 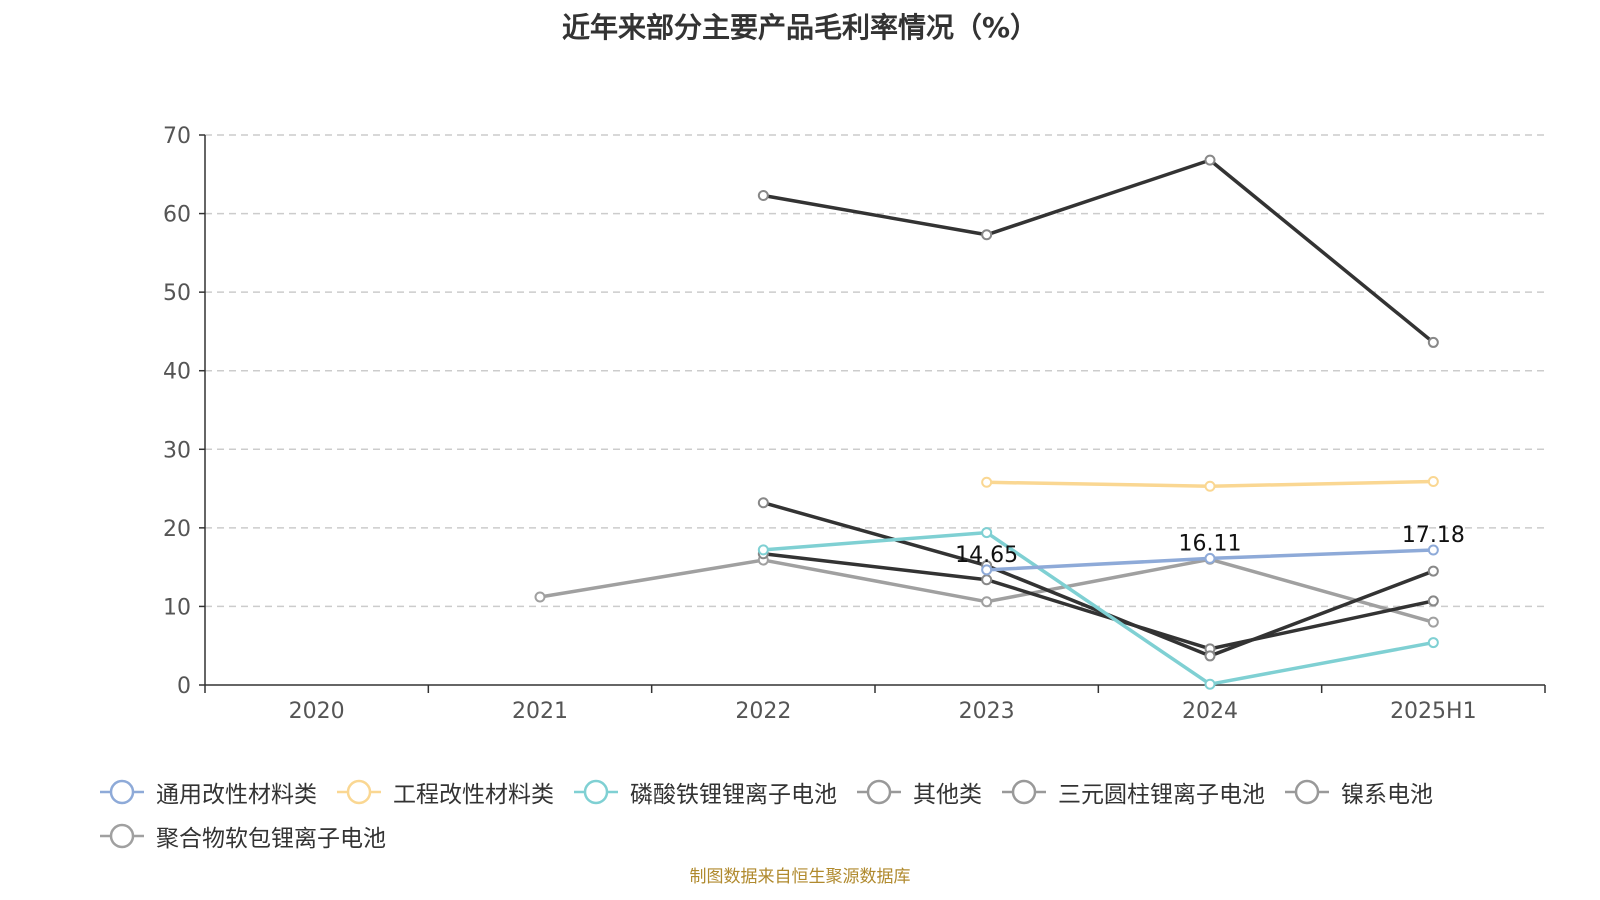 I want to click on data-point-4-2022, so click(x=763, y=195).